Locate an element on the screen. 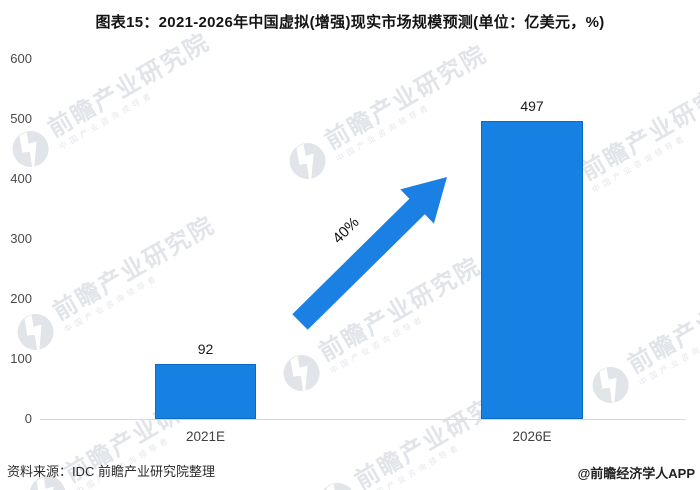 The width and height of the screenshot is (700, 490). y-tick-label-0: 0 is located at coordinates (28, 418).